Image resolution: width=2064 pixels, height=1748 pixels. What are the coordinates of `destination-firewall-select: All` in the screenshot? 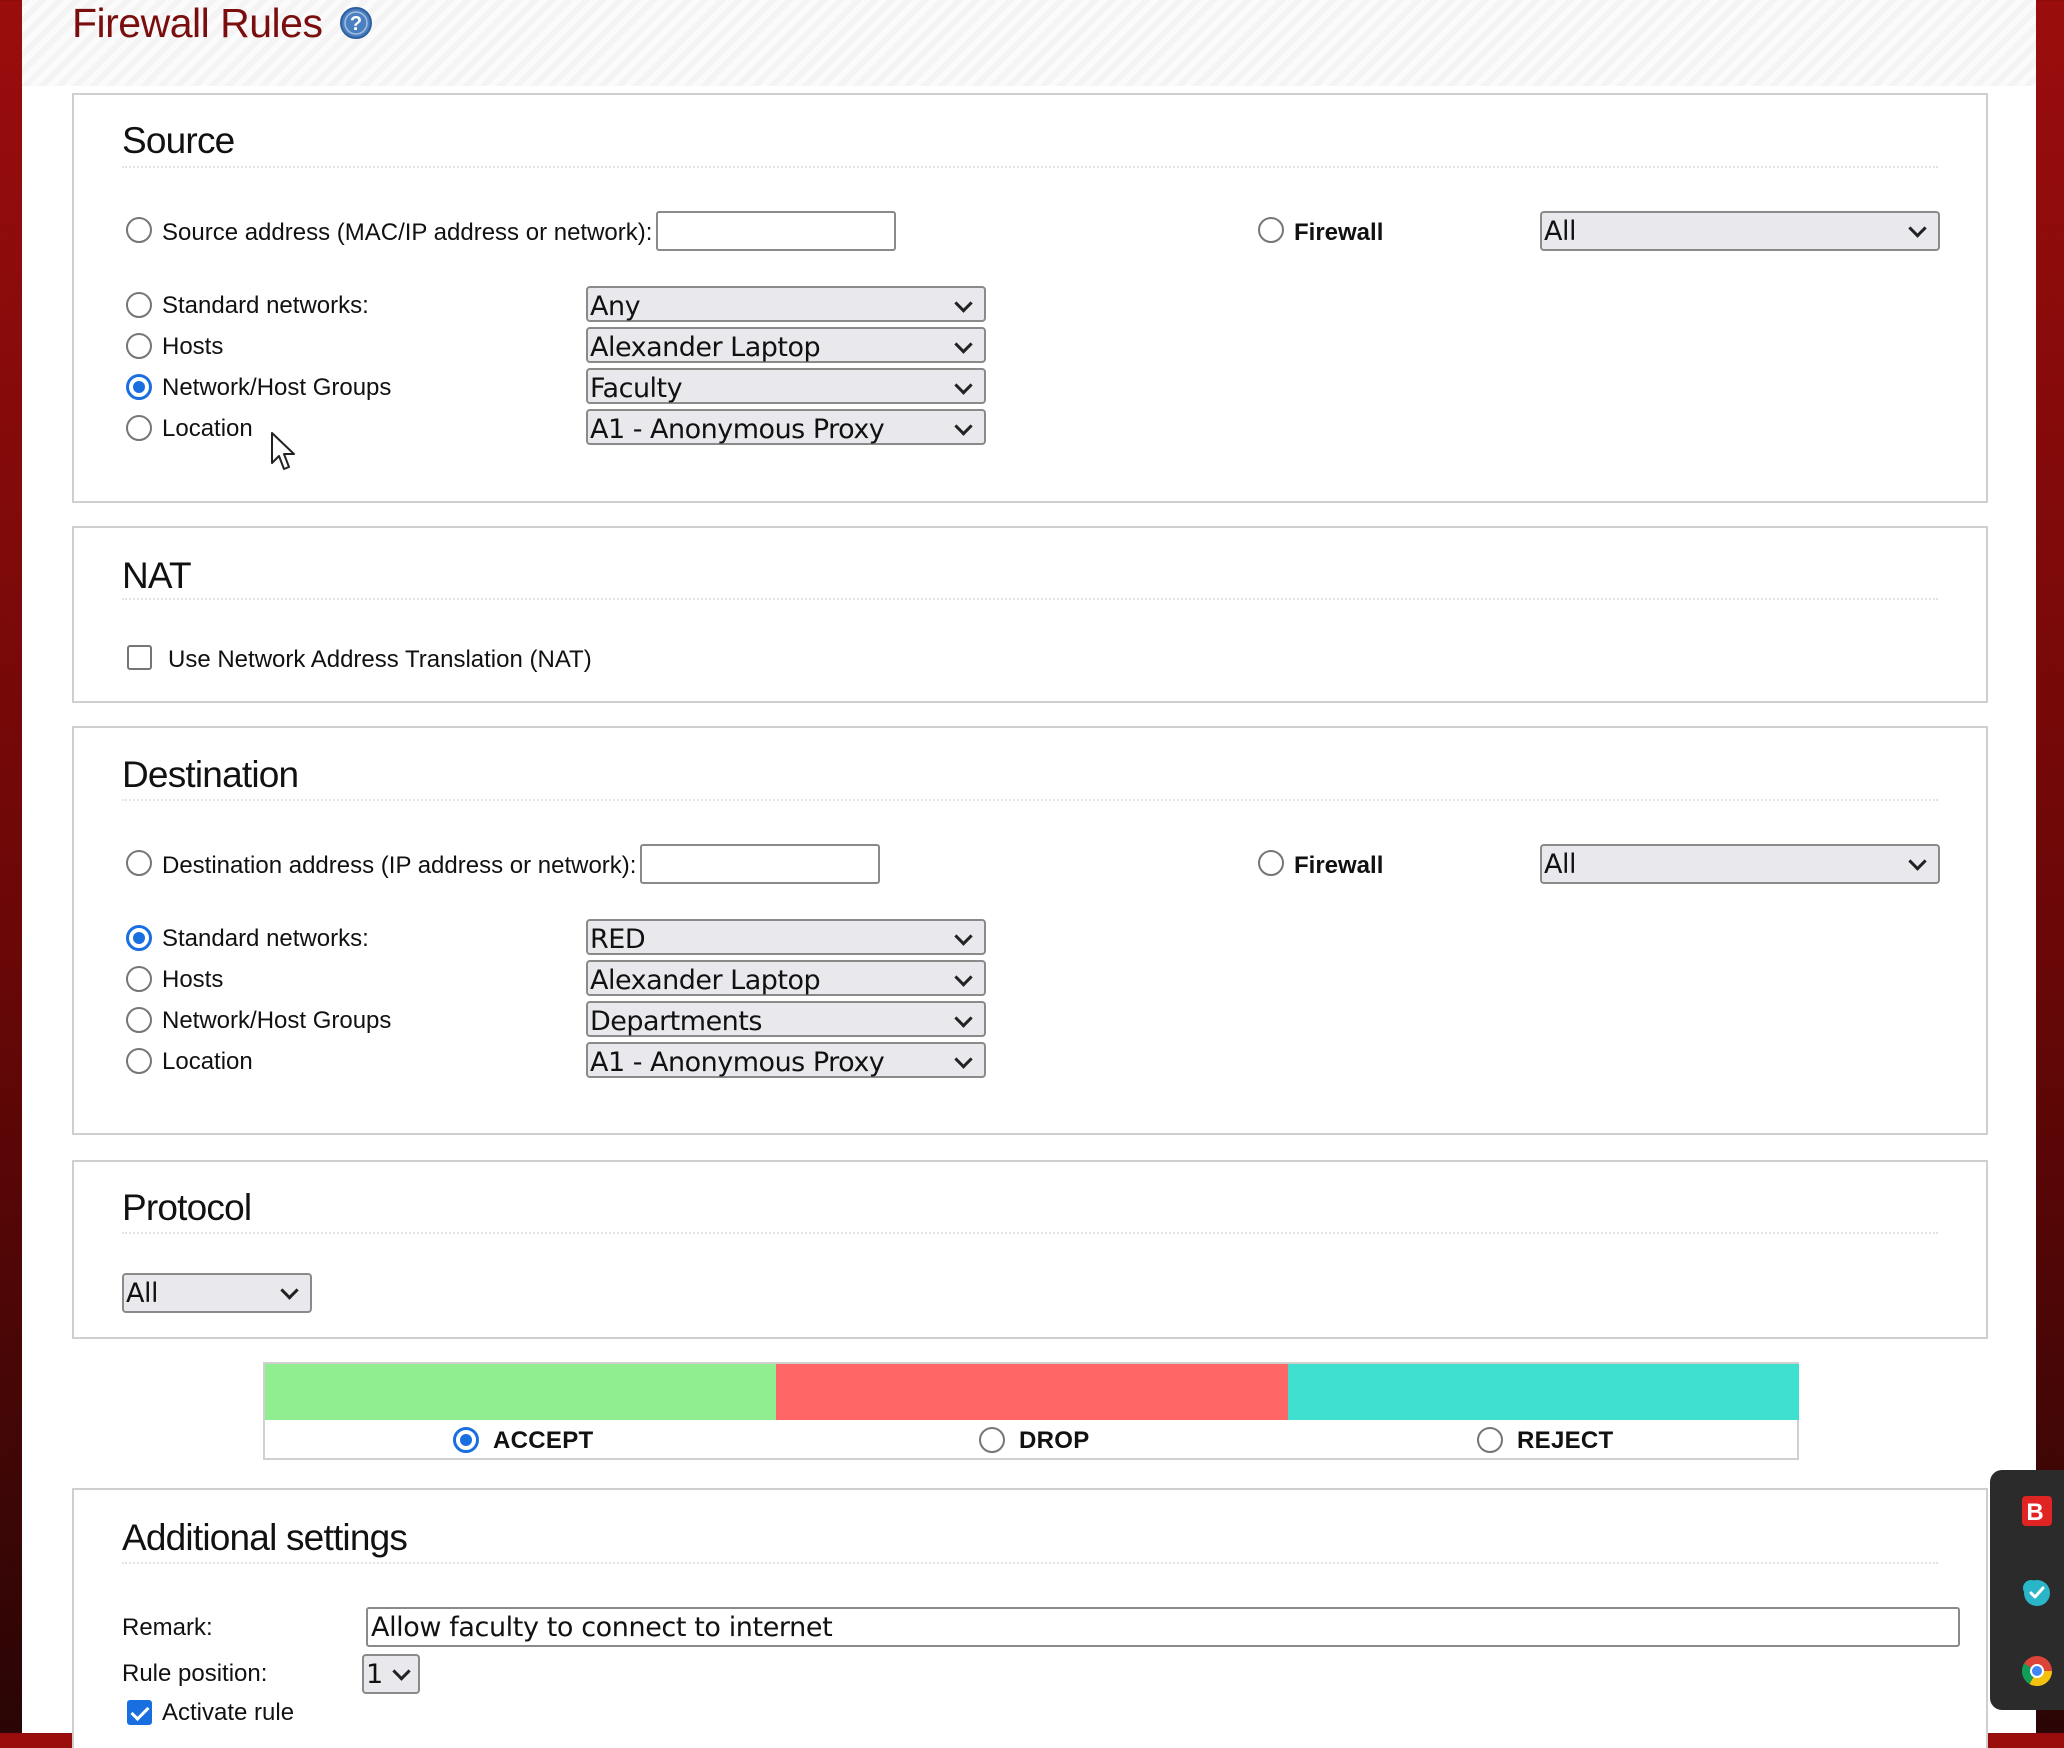 It's located at (1740, 864).